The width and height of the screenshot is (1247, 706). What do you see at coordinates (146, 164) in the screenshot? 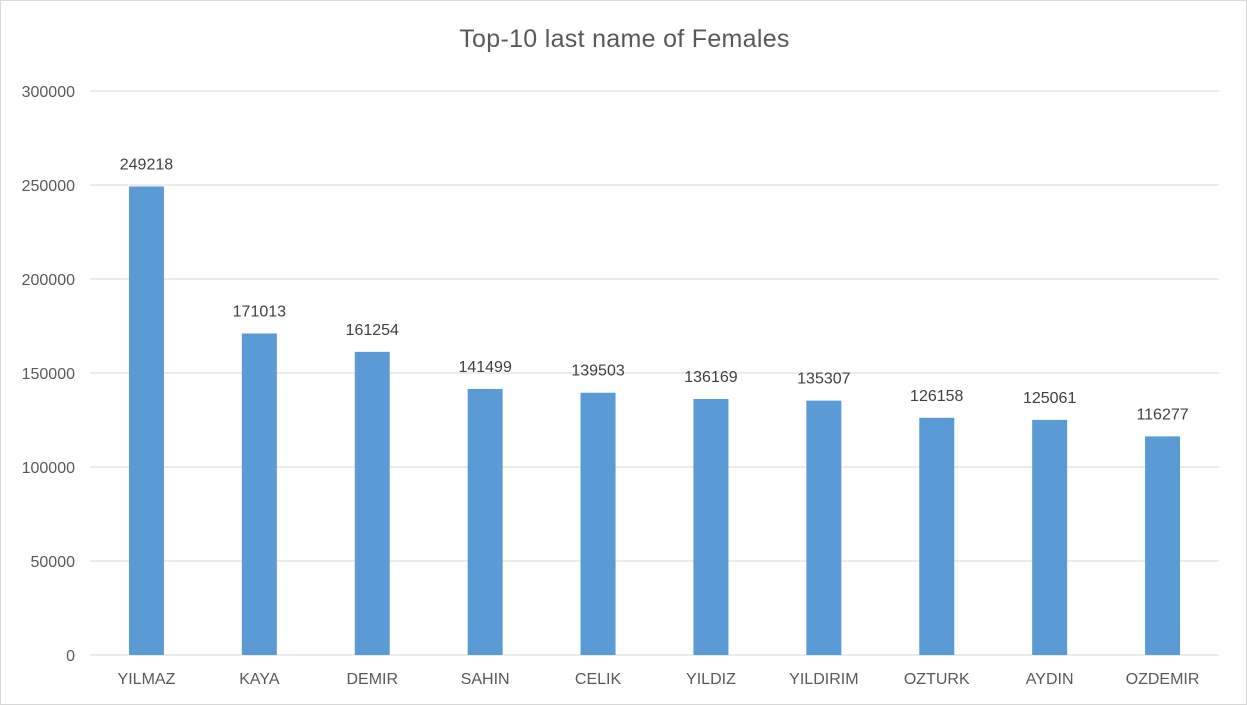
I see `data-label: 249218` at bounding box center [146, 164].